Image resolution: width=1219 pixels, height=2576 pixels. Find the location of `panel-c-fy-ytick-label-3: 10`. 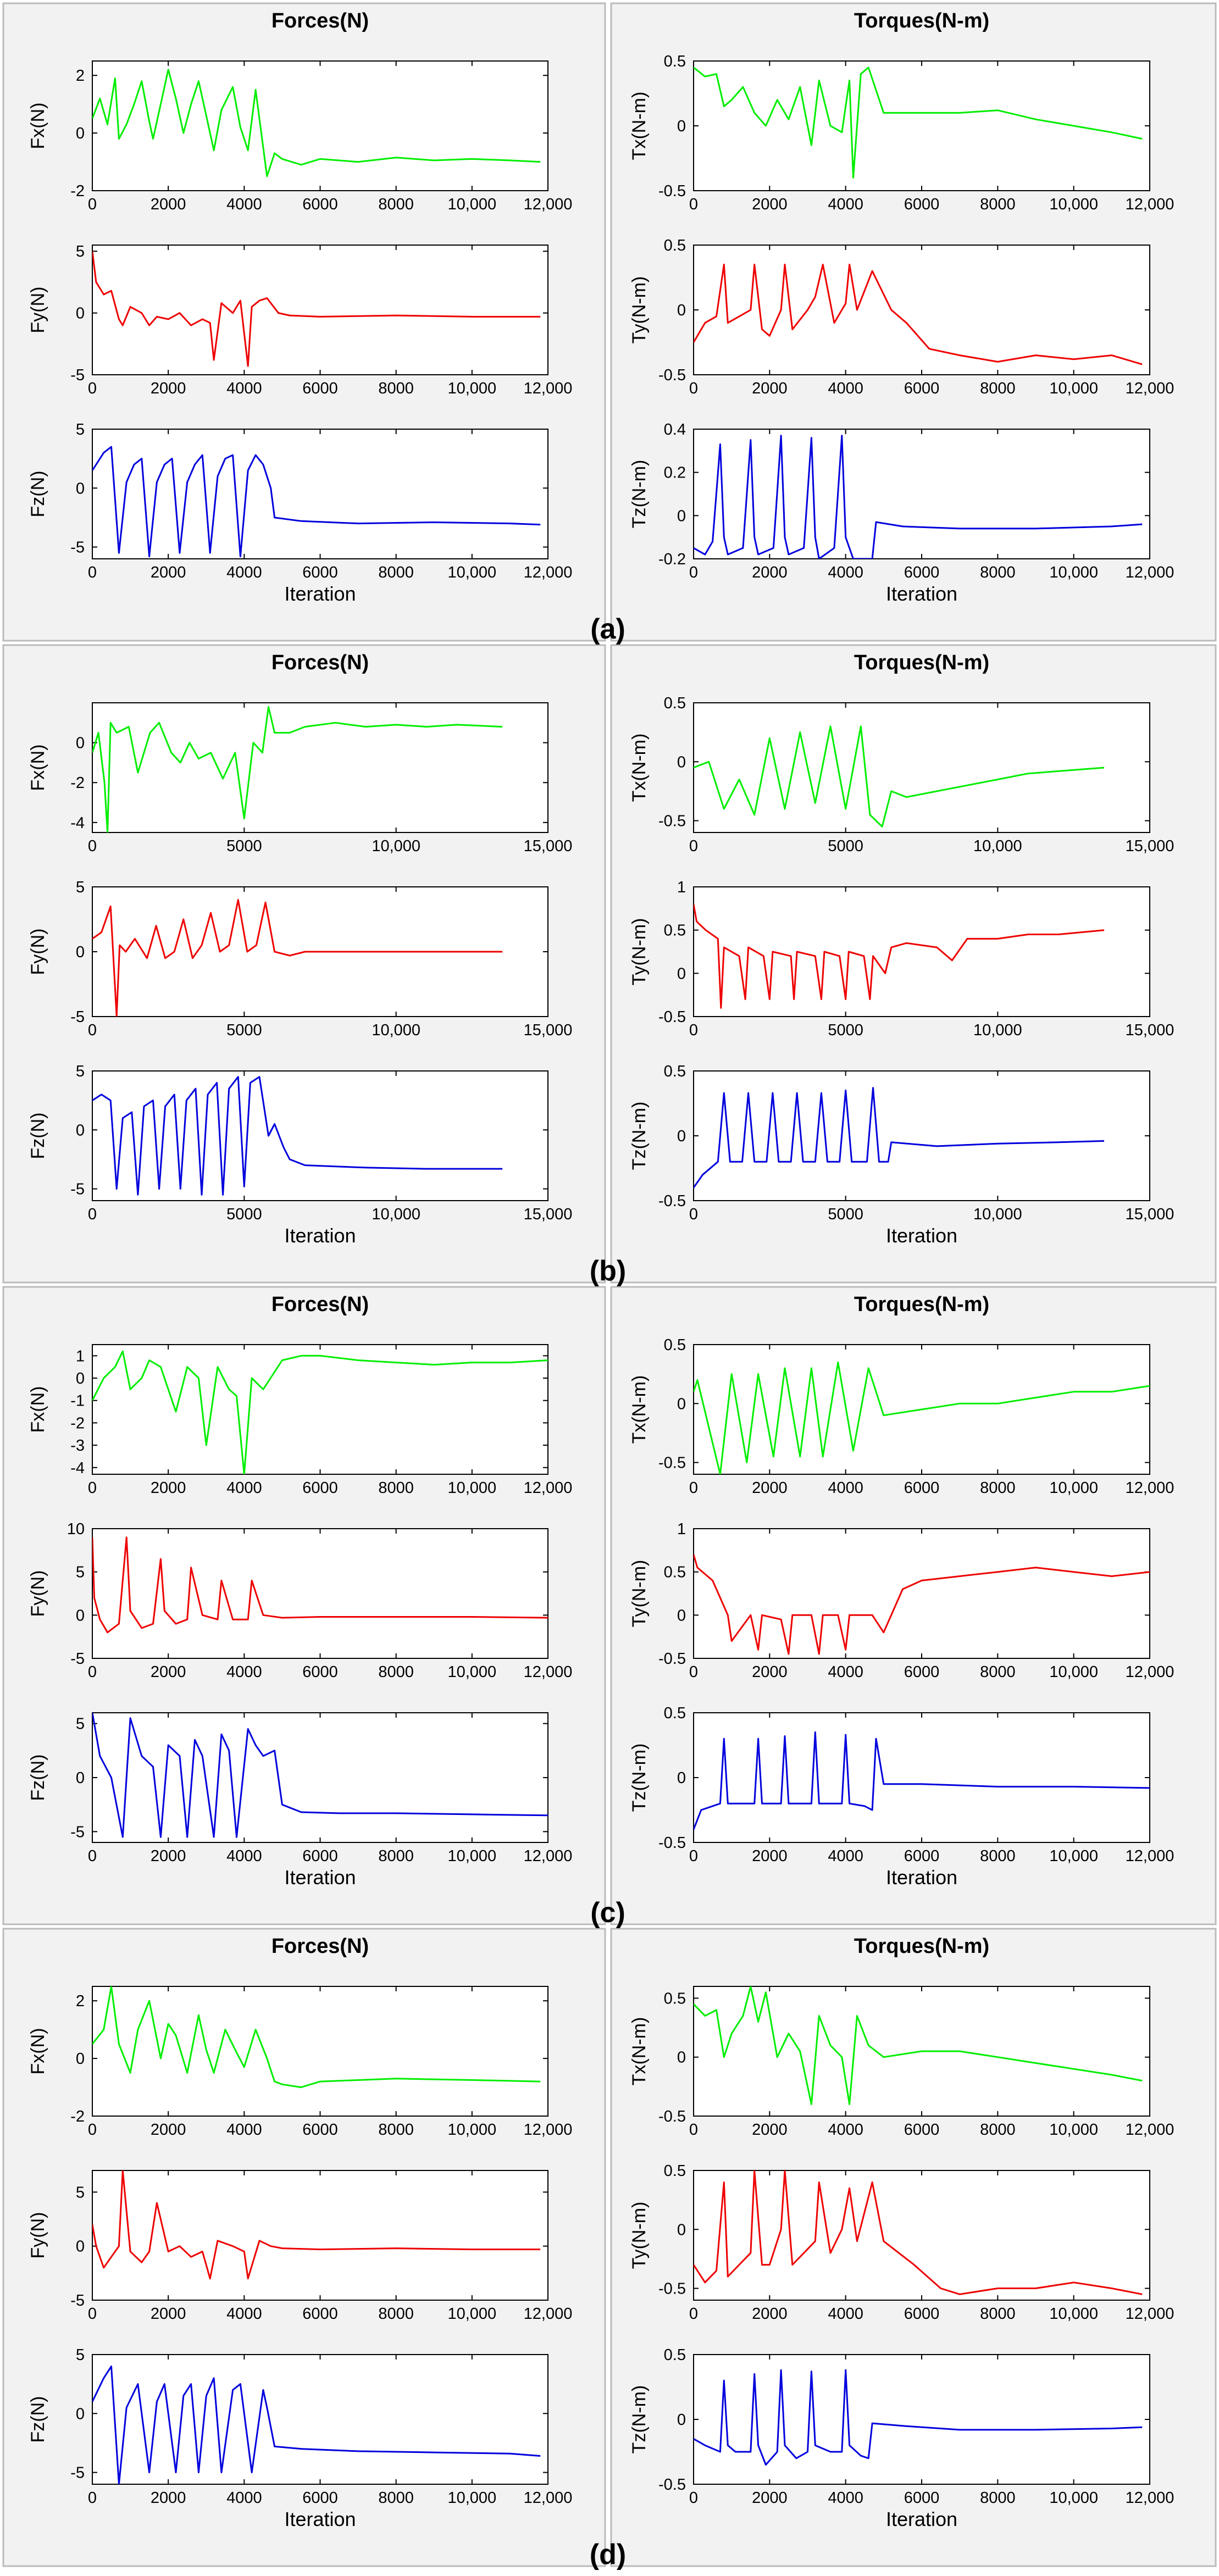

panel-c-fy-ytick-label-3: 10 is located at coordinates (76, 1529).